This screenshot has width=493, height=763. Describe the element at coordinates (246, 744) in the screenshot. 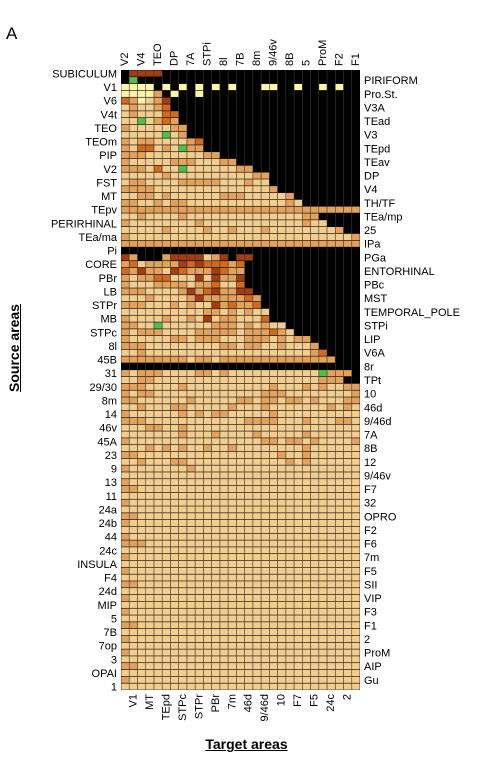

I see `x-axis-title: Target areas` at that location.